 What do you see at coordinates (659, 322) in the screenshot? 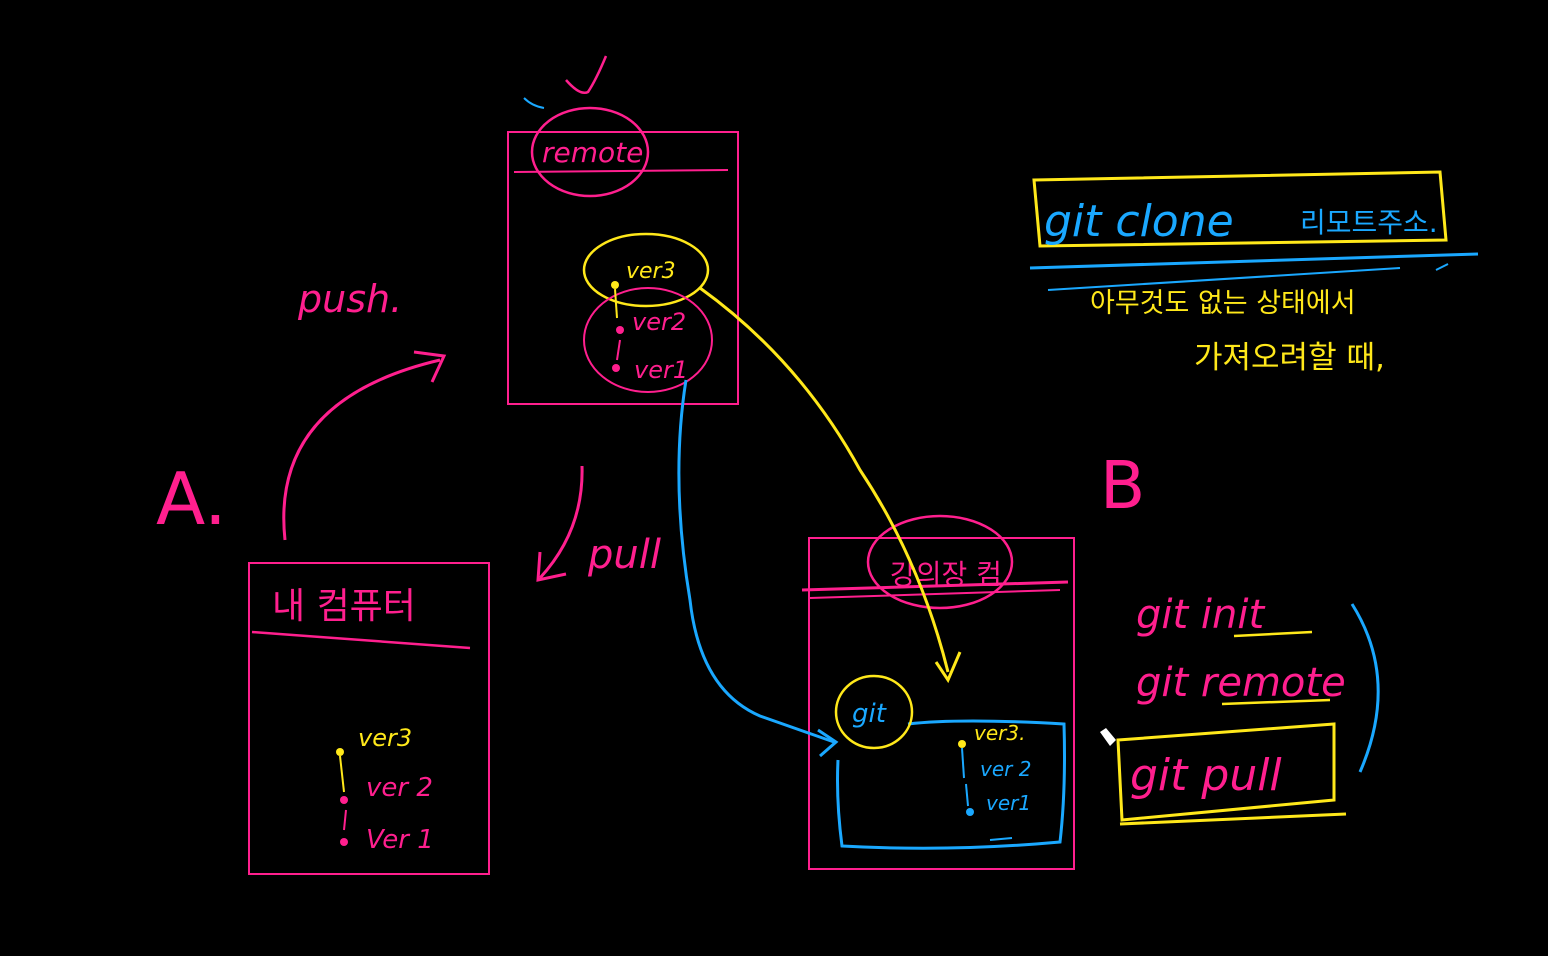
I see `remote-ver2-label: ver2` at bounding box center [659, 322].